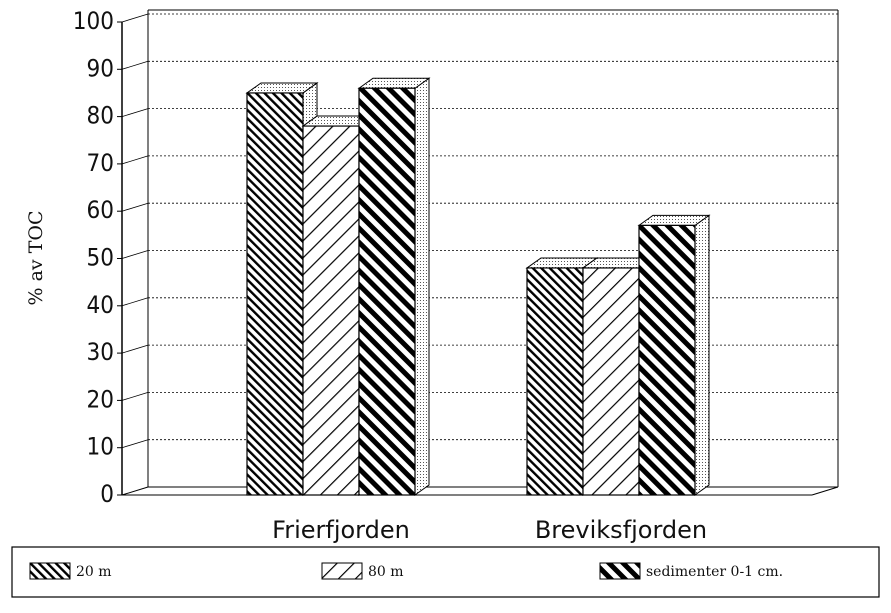  What do you see at coordinates (825, 491) in the screenshot?
I see `floor-right` at bounding box center [825, 491].